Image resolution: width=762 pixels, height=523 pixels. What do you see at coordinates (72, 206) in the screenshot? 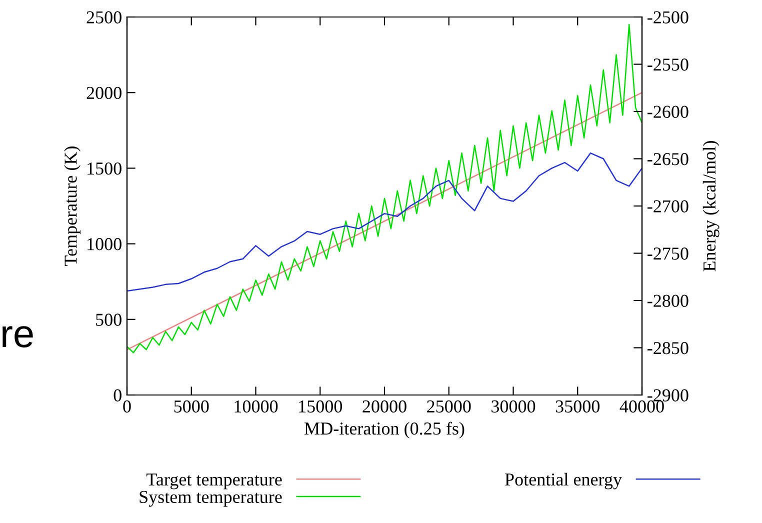
I see `y-axis-title: Temperature (K)` at bounding box center [72, 206].